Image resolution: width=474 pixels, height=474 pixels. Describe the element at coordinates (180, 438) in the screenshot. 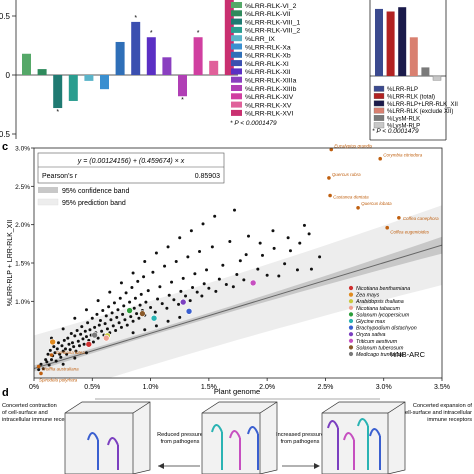

I see `reduced-pressure-text: Reduced pressure from pathogens` at that location.